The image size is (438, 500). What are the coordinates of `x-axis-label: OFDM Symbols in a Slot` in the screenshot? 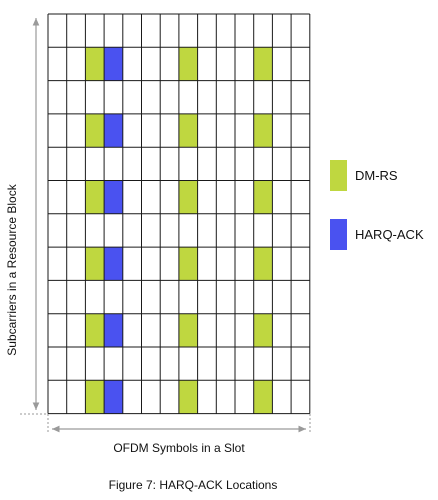 It's located at (179, 448).